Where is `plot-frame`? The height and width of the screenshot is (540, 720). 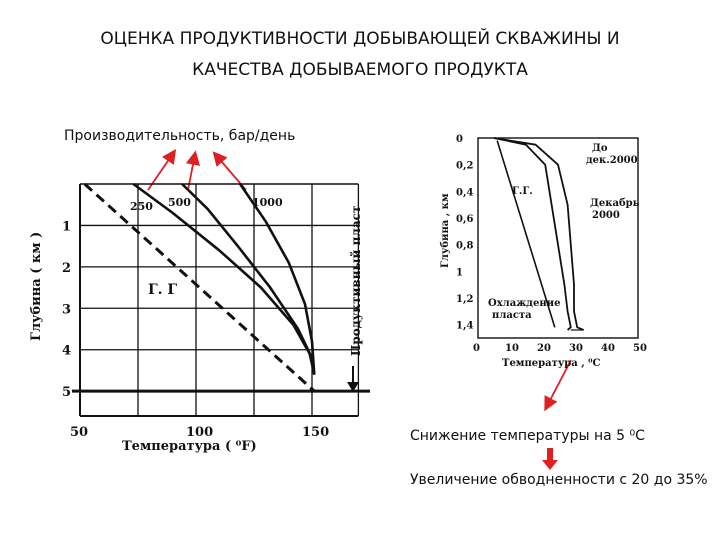
plot-frame is located at coordinates (558, 238).